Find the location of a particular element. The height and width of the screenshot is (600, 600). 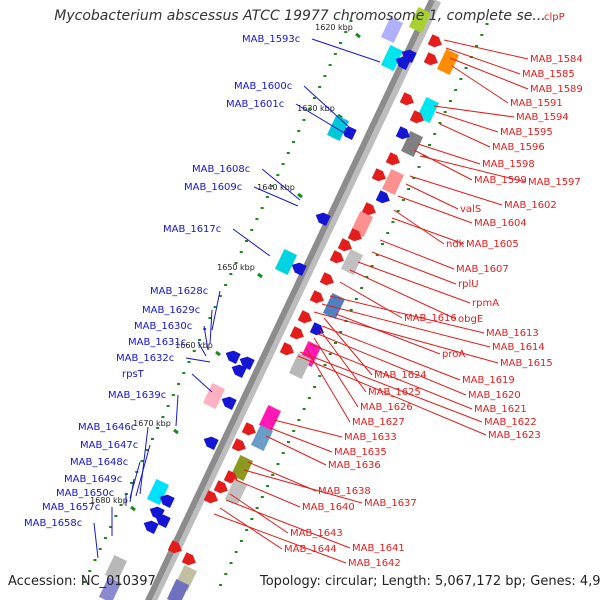

right-gene-label: MAB_1614 is located at coordinates (518, 347).